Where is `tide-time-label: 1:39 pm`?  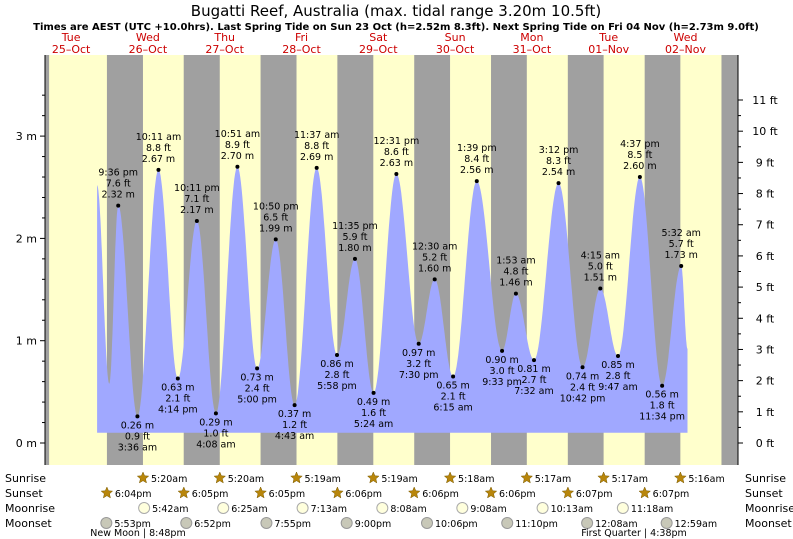 tide-time-label: 1:39 pm is located at coordinates (477, 148).